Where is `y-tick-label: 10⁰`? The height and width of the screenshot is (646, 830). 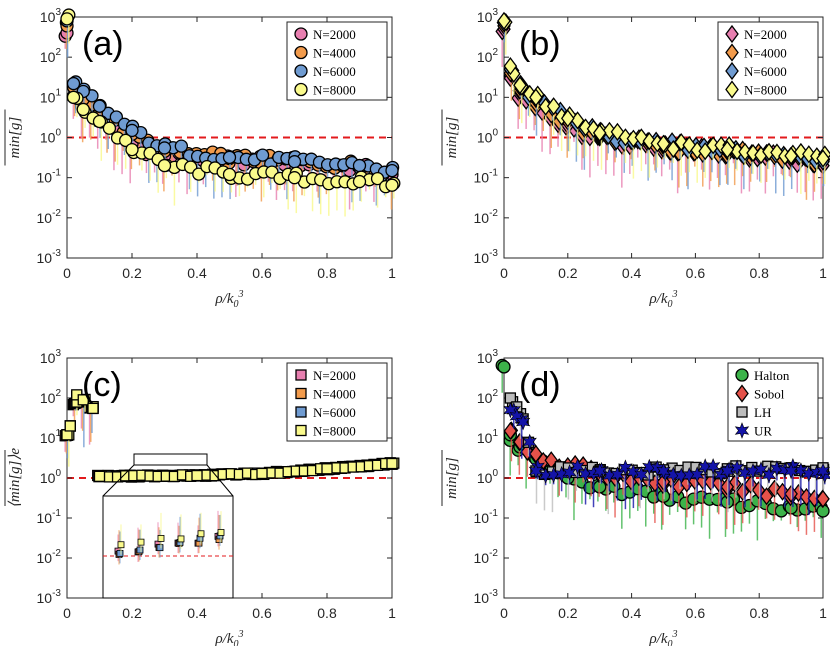
y-tick-label: 10⁰ is located at coordinates (51, 137).